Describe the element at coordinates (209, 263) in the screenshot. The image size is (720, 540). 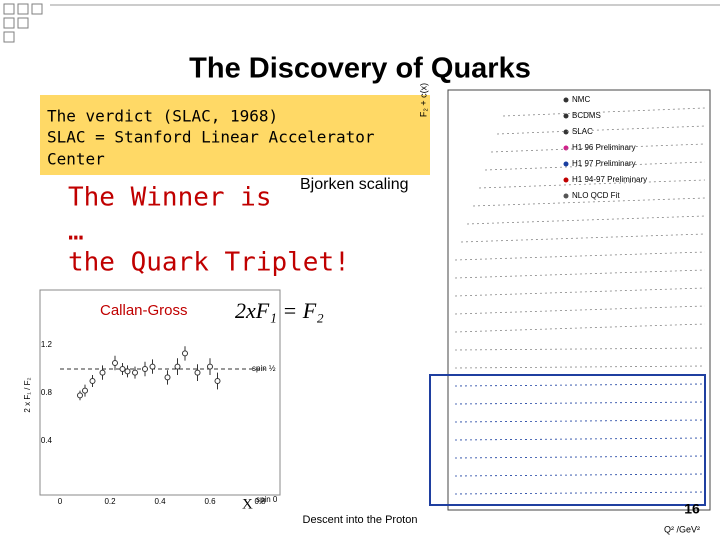
I see `winner-line: the Quark Triplet!` at that location.